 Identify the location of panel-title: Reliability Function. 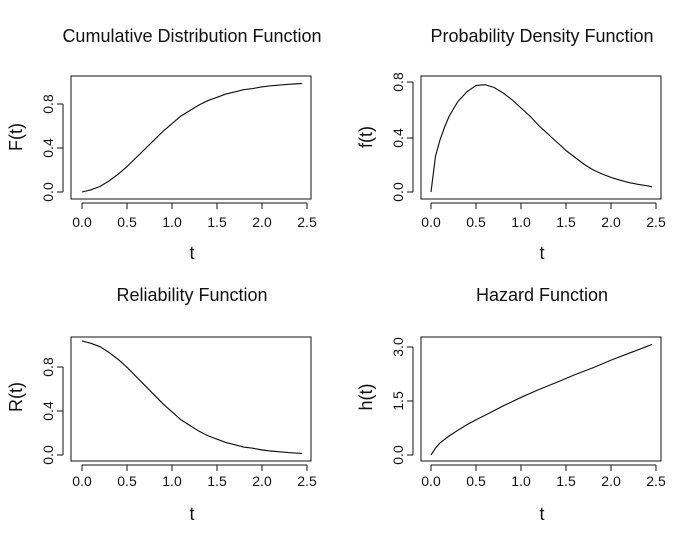
(191, 295).